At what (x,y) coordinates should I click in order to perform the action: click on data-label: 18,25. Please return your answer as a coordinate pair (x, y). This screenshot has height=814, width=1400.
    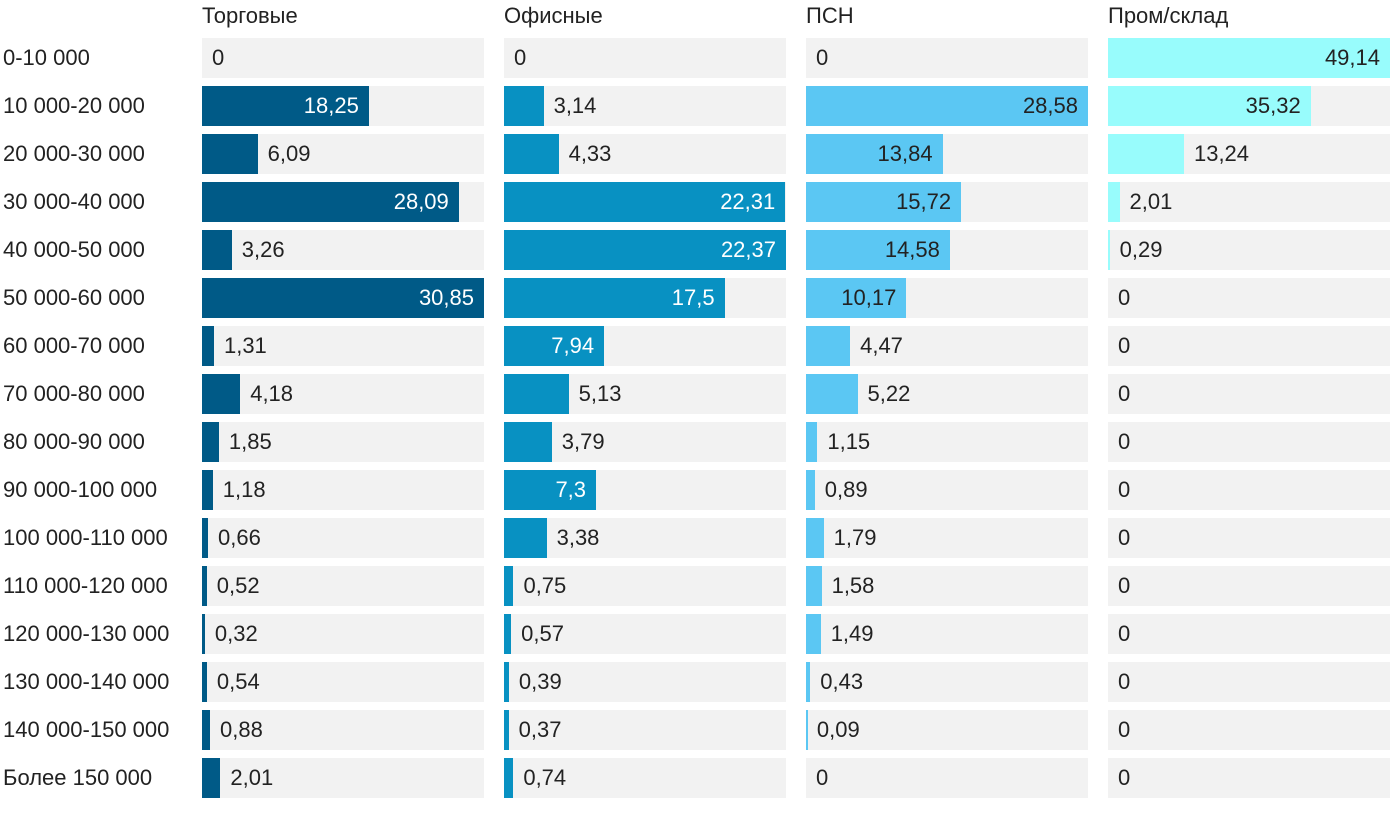
    Looking at the image, I should click on (331, 105).